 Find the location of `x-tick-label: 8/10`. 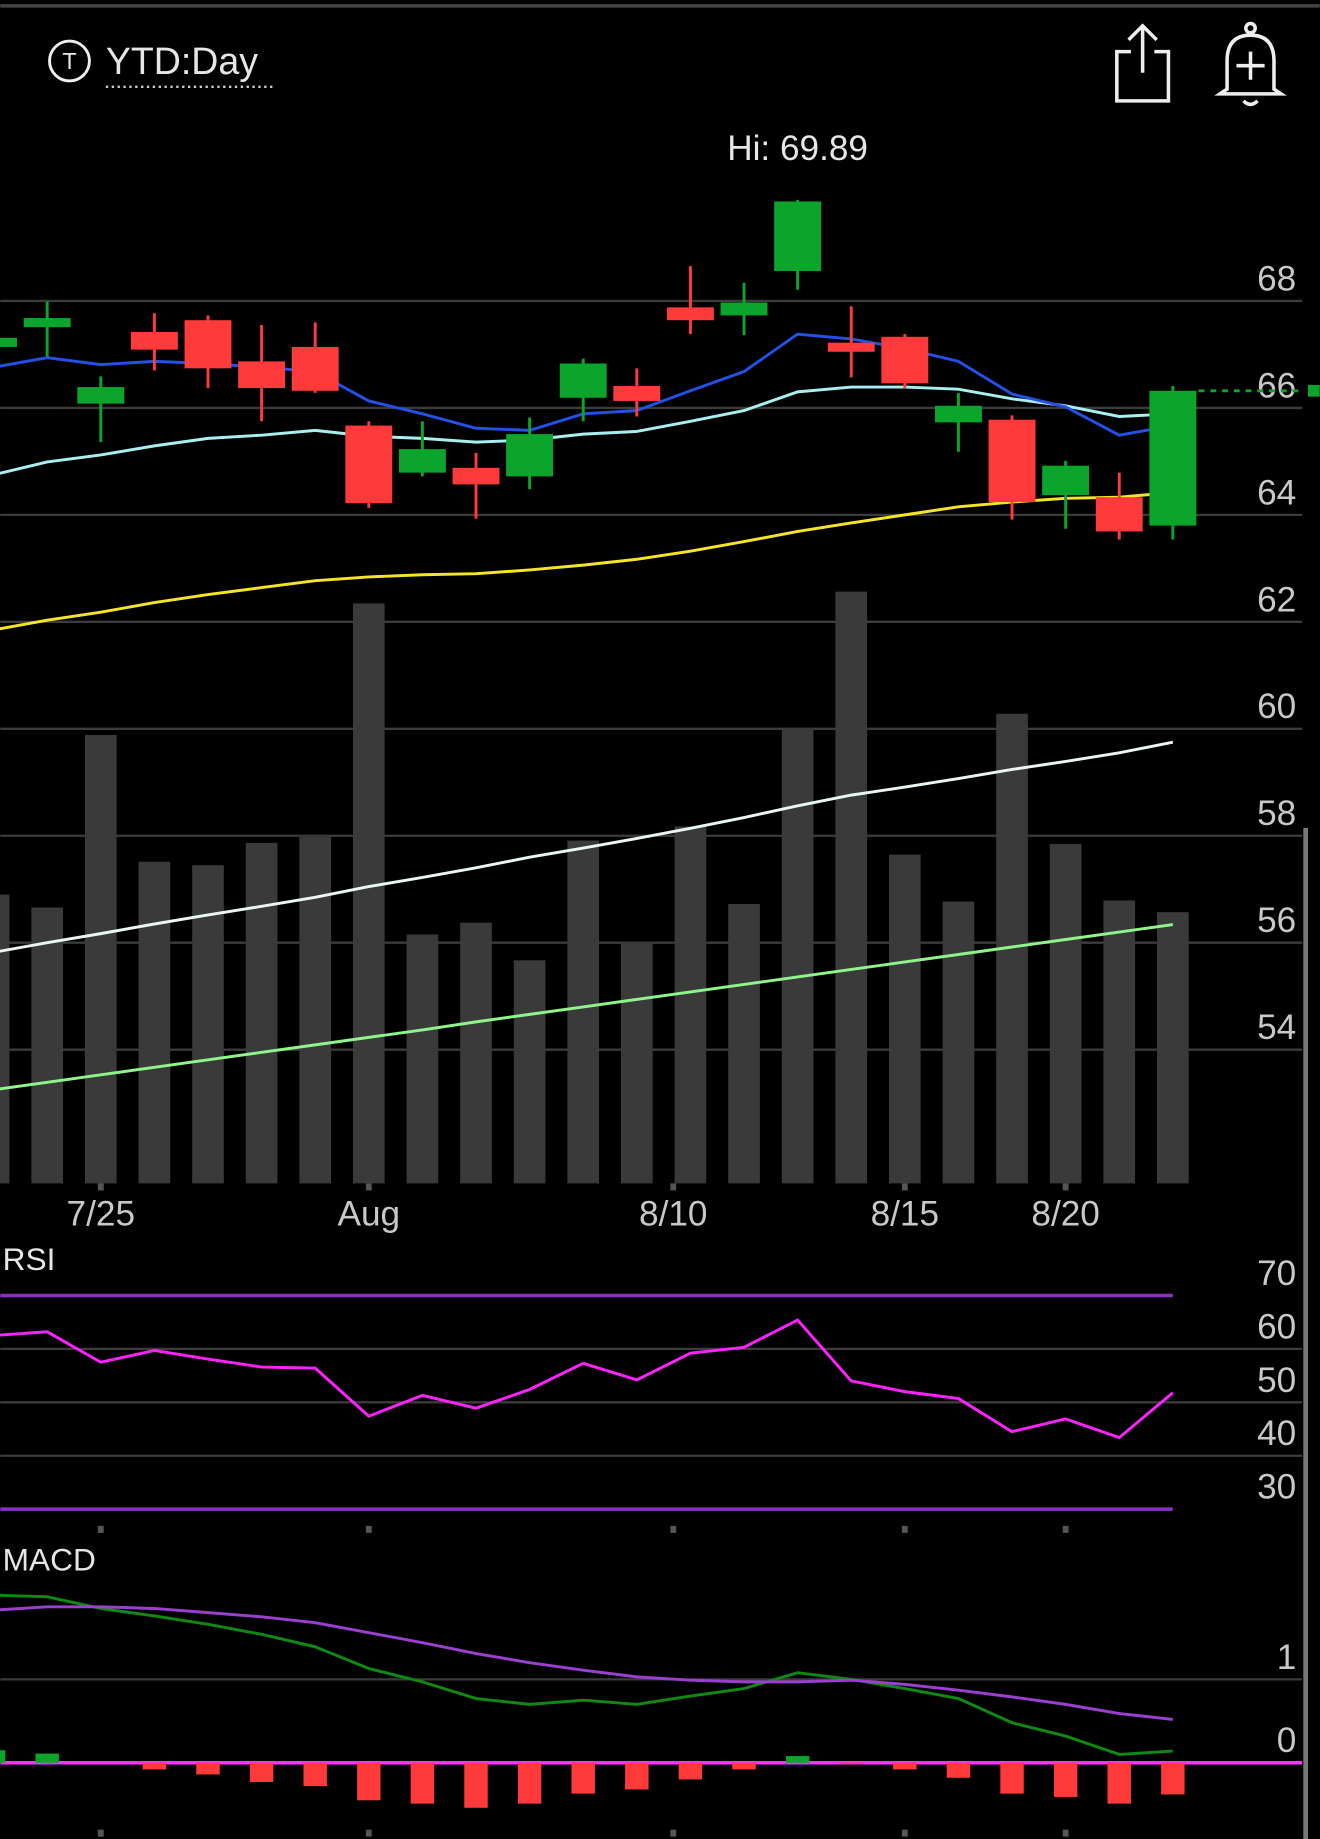

x-tick-label: 8/10 is located at coordinates (673, 1214).